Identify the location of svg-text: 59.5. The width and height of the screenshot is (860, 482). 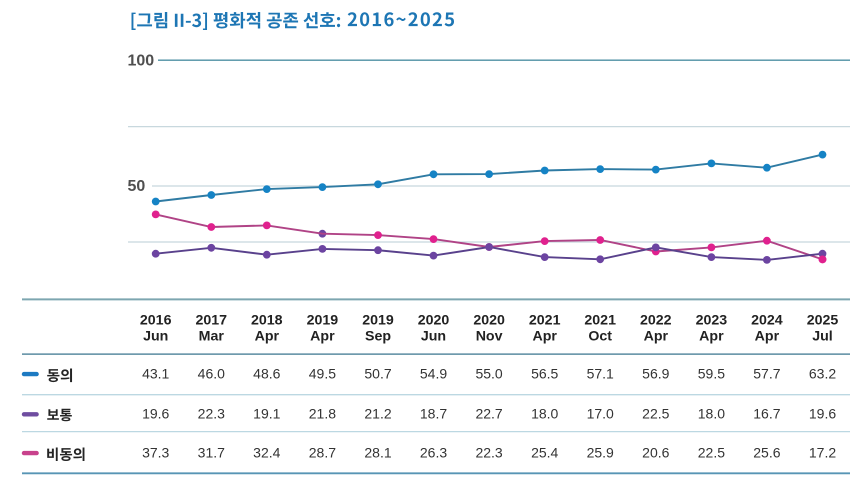
(711, 374).